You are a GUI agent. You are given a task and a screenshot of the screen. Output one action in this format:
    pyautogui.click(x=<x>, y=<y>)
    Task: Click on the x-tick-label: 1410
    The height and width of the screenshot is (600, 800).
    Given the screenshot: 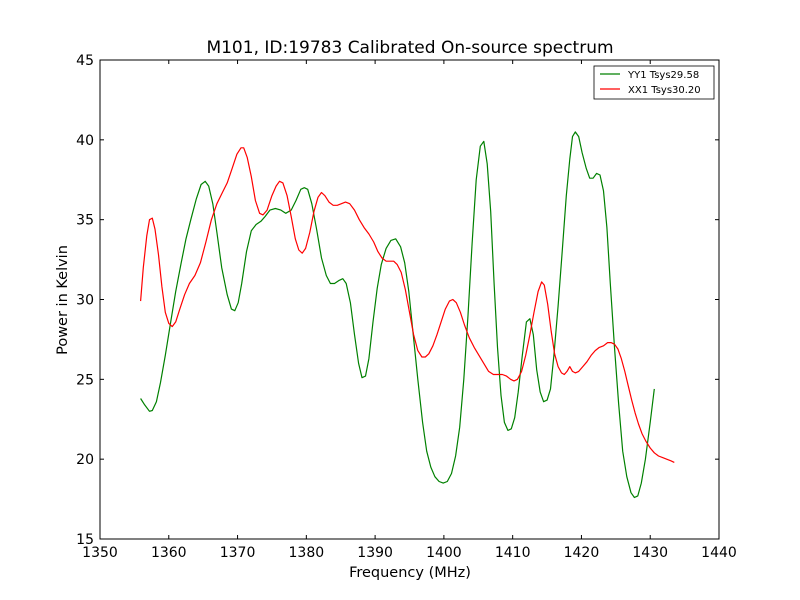 What is the action you would take?
    pyautogui.click(x=513, y=553)
    